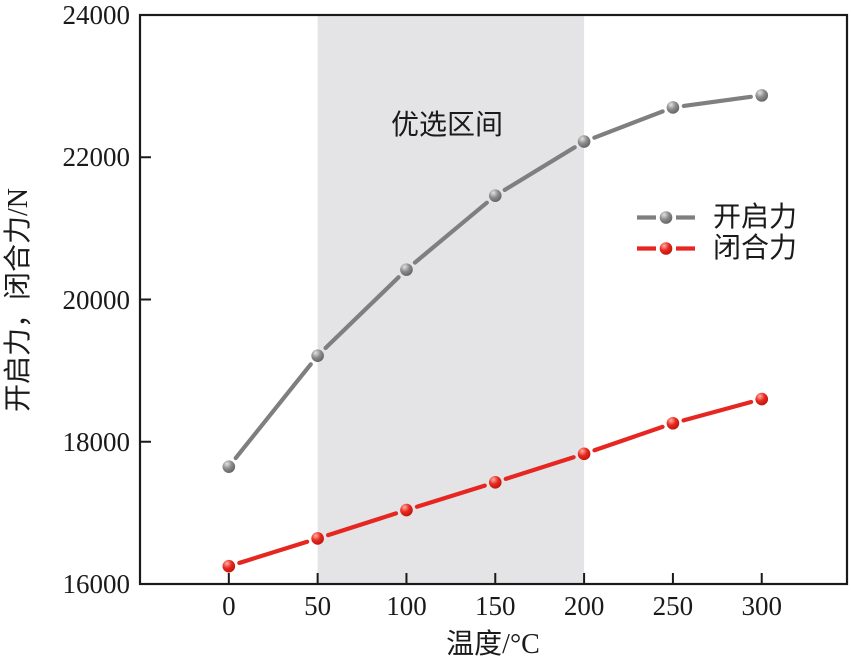 The height and width of the screenshot is (667, 851). Describe the element at coordinates (96, 584) in the screenshot. I see `y-tick-label: 16000` at that location.